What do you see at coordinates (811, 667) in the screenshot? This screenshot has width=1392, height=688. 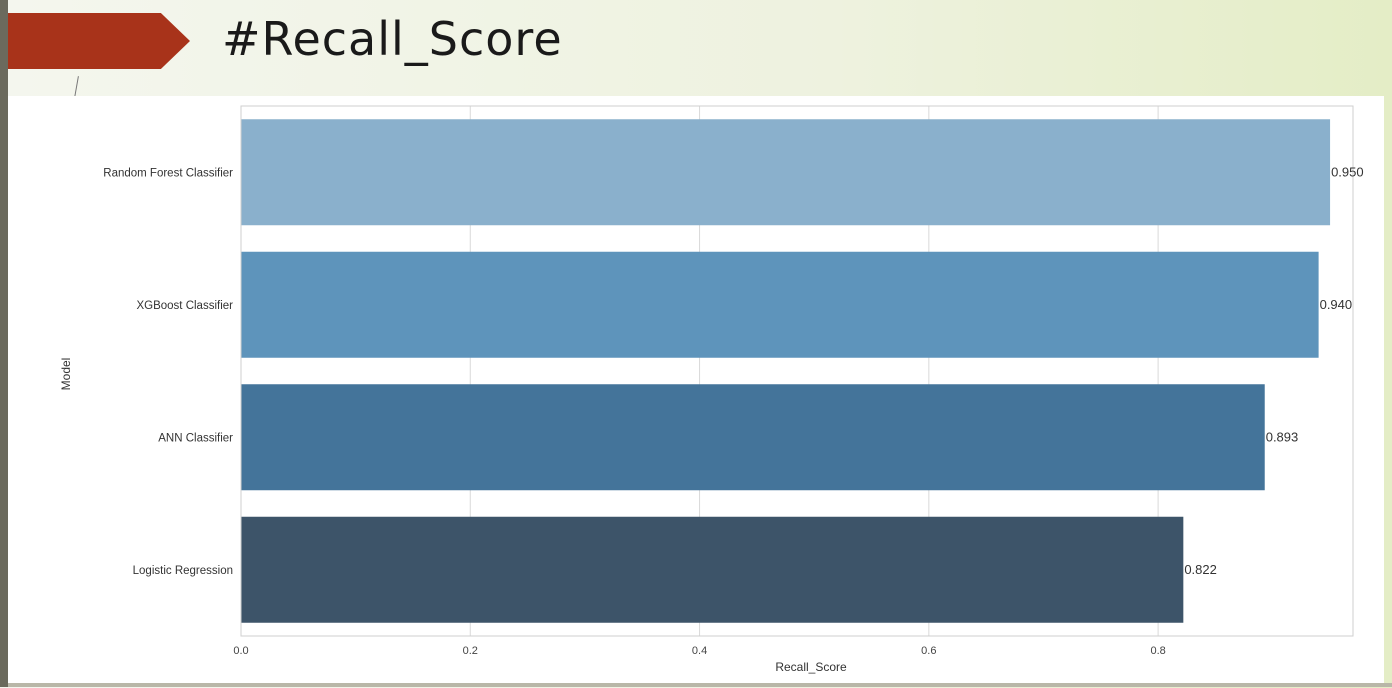 I see `x-axis-label: Recall_Score` at bounding box center [811, 667].